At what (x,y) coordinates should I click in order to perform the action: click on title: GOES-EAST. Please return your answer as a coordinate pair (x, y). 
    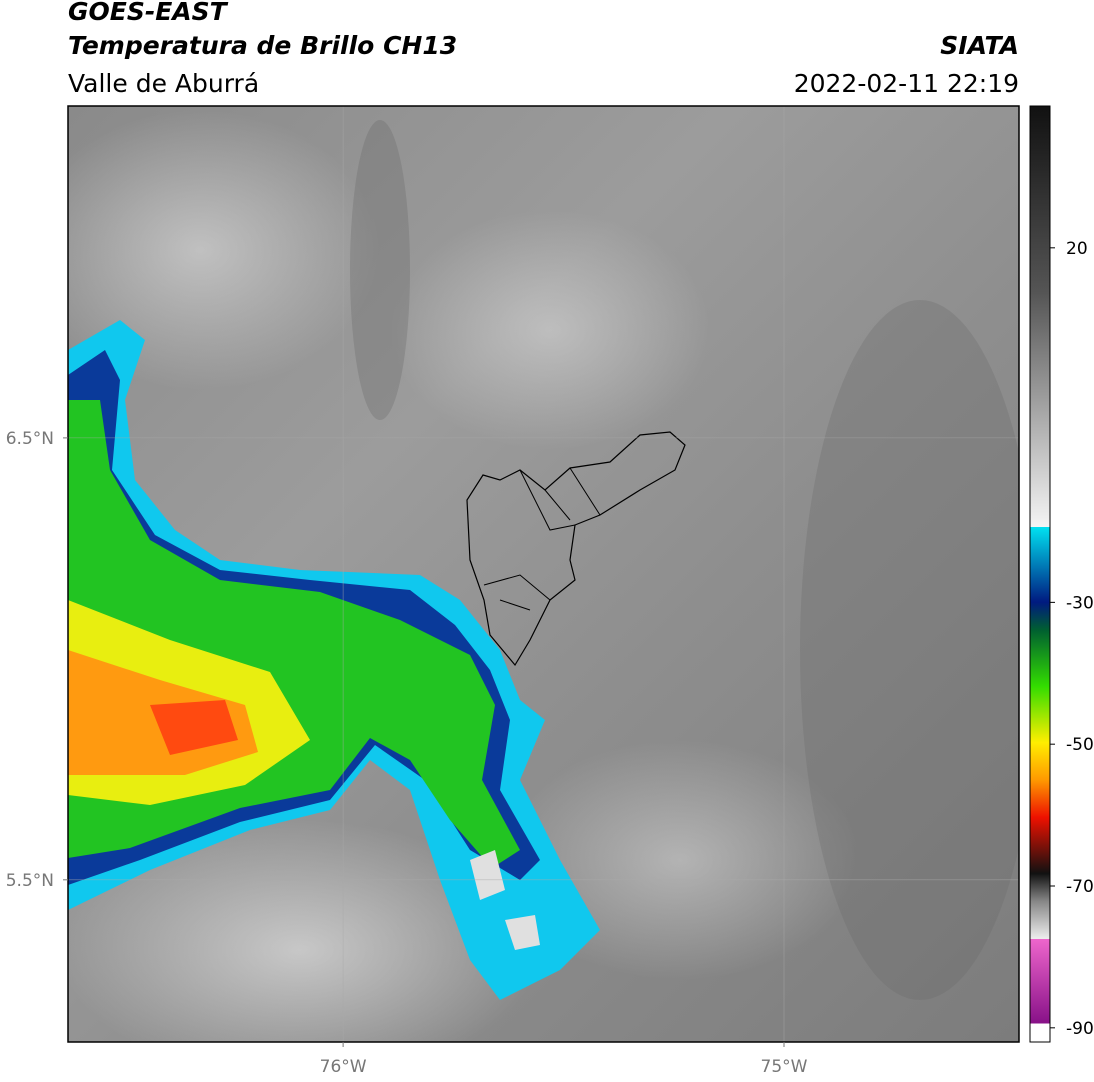
    Looking at the image, I should click on (148, 13).